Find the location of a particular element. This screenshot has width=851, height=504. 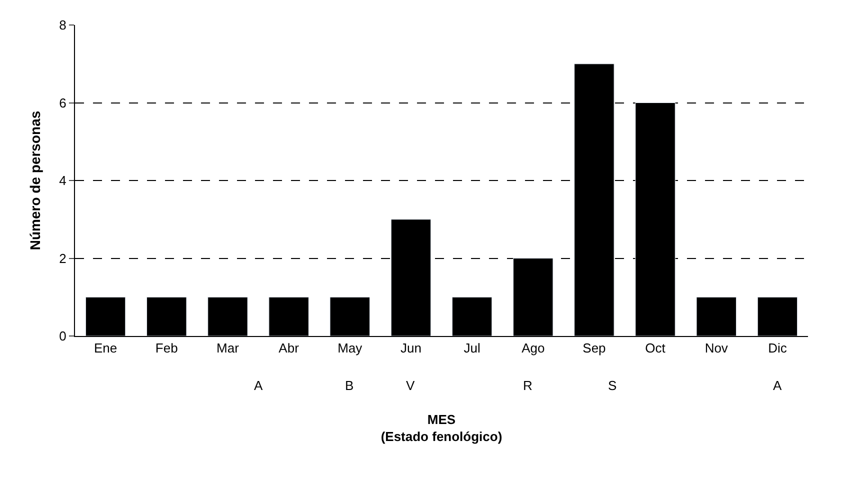

x-tick-label: May is located at coordinates (350, 348).